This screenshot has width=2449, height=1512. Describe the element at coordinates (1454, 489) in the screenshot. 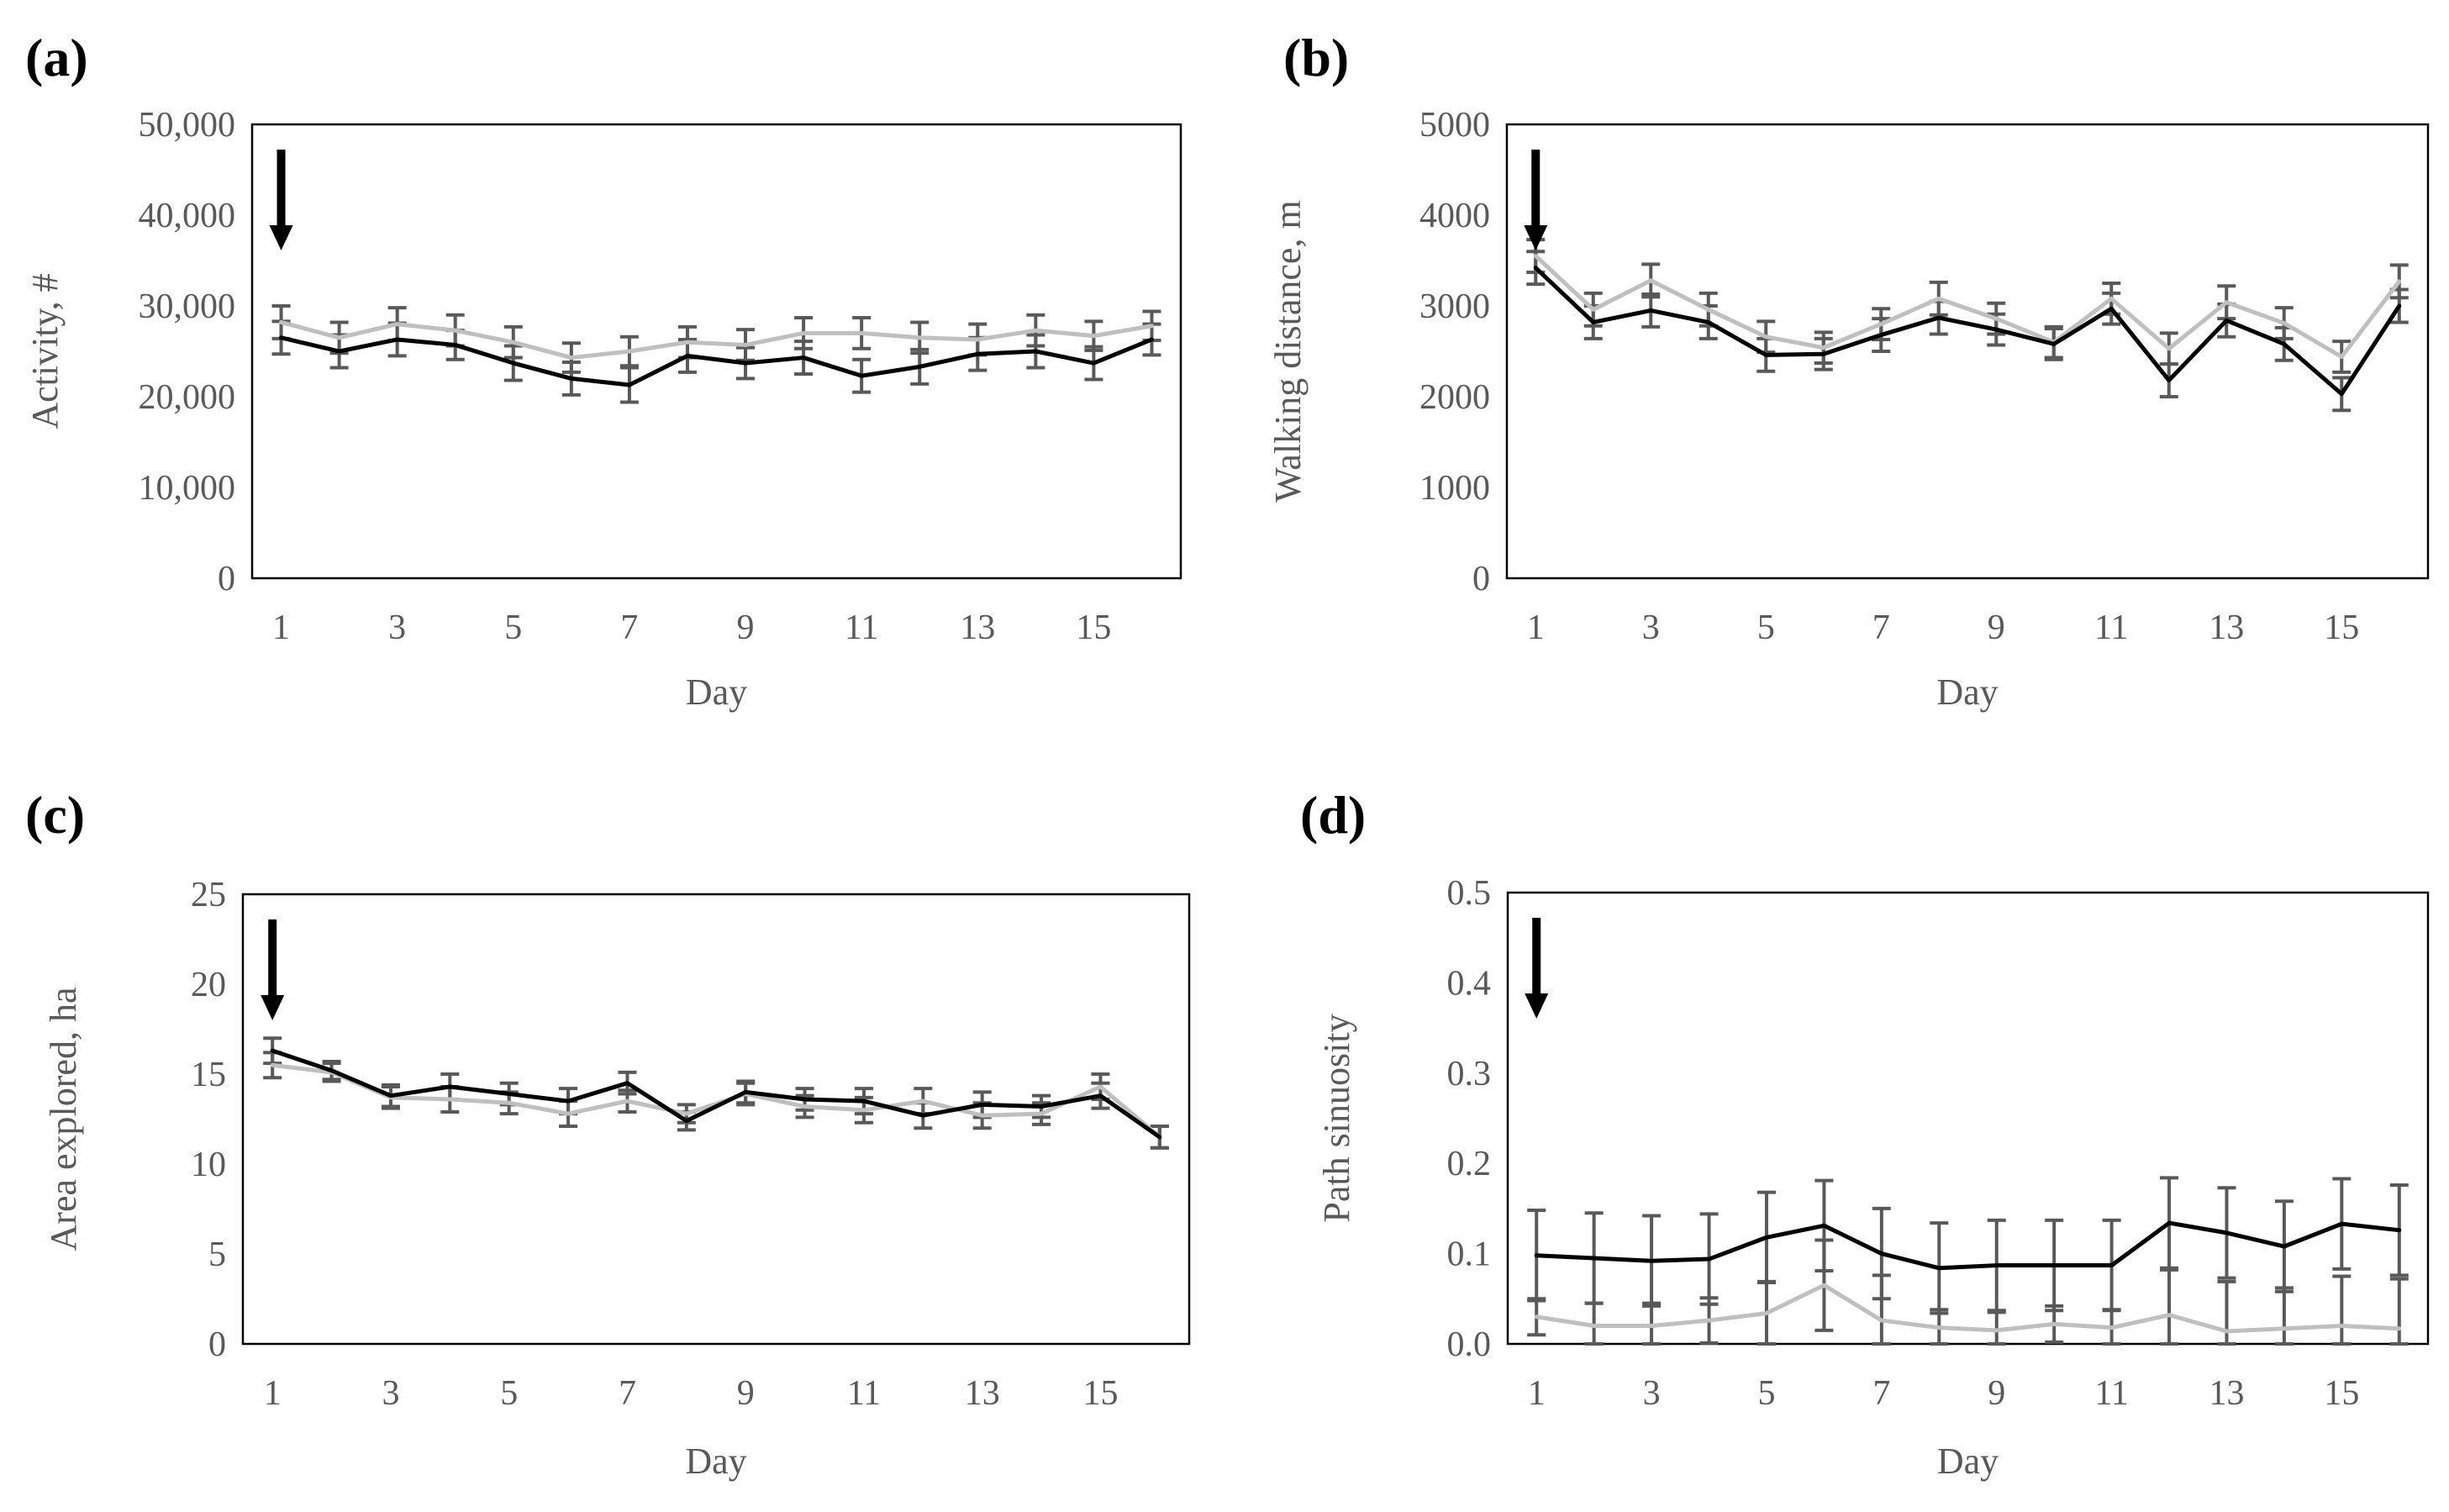

I see `y-tick-label: 1000` at that location.